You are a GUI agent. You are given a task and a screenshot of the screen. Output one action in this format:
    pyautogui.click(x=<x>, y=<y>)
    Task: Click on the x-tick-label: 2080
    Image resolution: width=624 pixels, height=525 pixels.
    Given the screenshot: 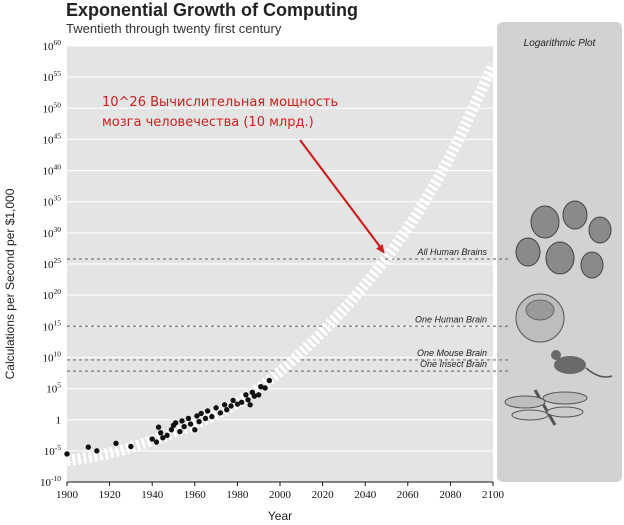 What is the action you would take?
    pyautogui.click(x=450, y=495)
    